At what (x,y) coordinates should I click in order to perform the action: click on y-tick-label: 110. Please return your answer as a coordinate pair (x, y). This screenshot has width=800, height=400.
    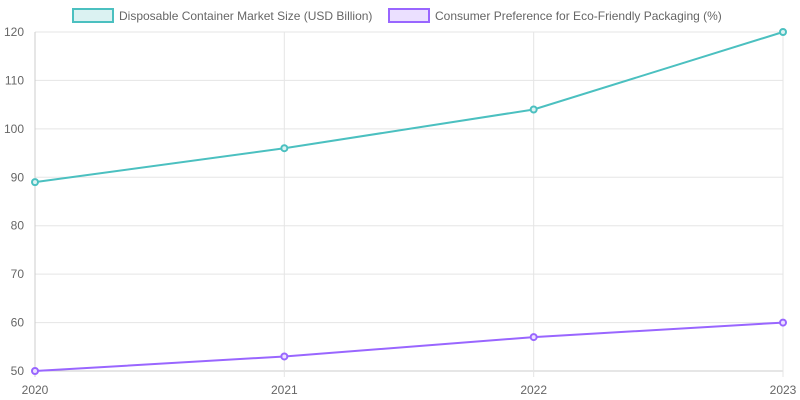
    Looking at the image, I should click on (14, 80).